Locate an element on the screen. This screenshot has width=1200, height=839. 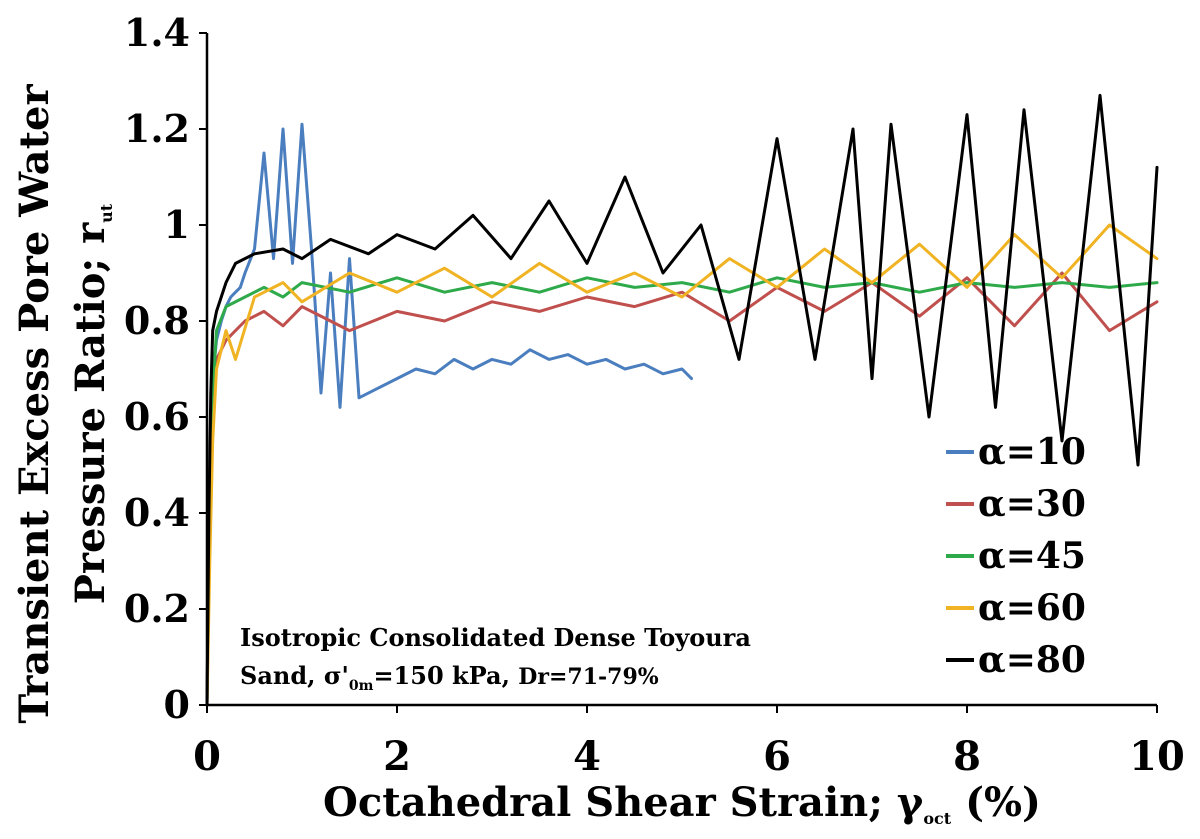
x-tick-label: 6 is located at coordinates (777, 756).